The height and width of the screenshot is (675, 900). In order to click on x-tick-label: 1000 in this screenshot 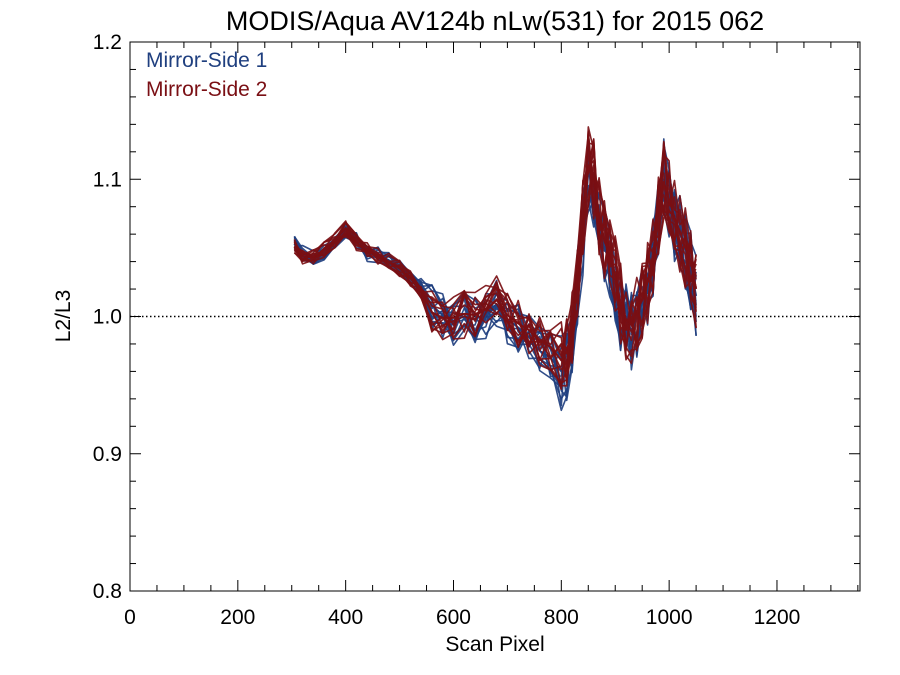, I will do `click(669, 617)`.